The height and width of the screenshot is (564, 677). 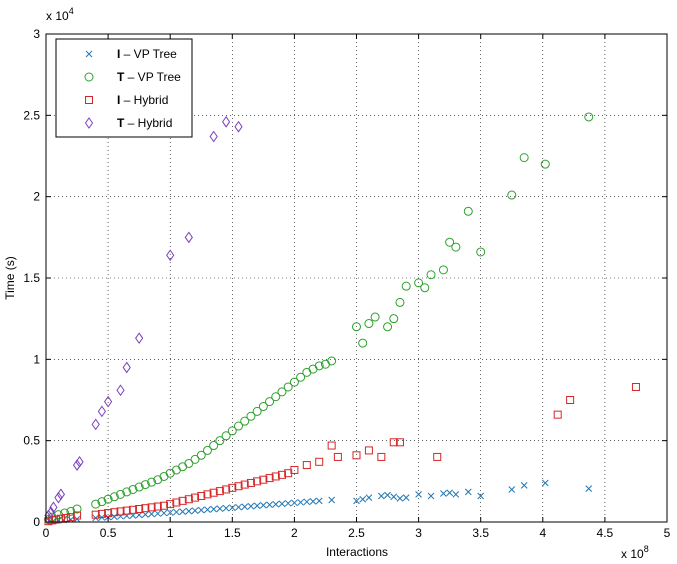 I want to click on y-tick-label: 3, so click(x=36, y=34).